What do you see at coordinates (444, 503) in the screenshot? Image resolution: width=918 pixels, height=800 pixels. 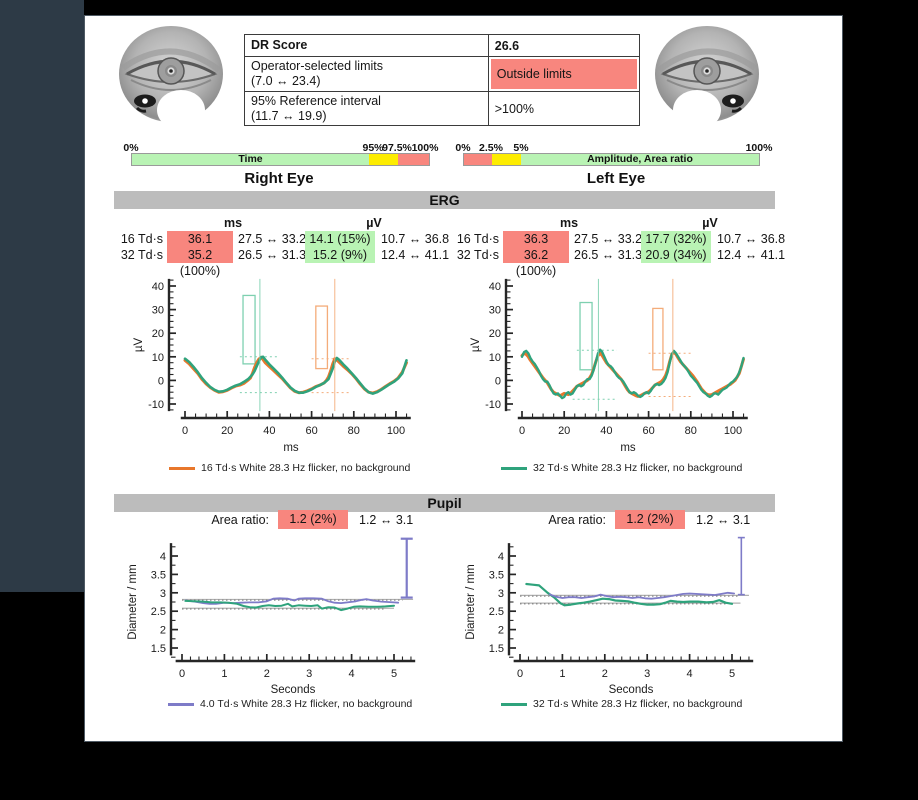 I see `pupil-section-header: Pupil` at bounding box center [444, 503].